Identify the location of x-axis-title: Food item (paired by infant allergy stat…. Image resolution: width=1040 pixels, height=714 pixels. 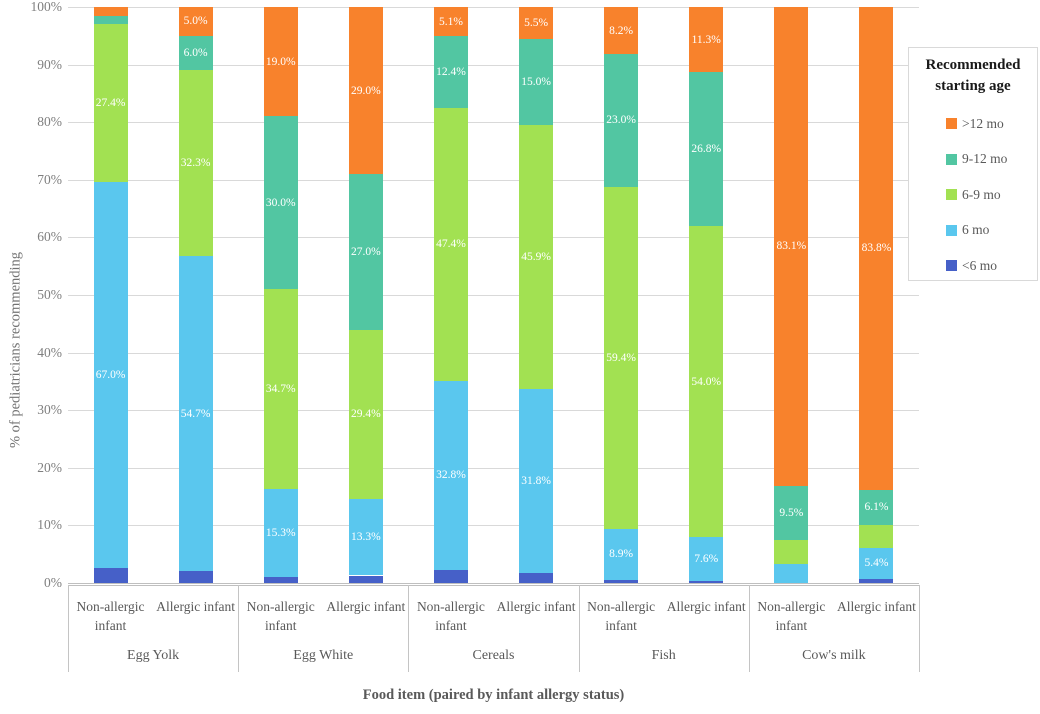
(493, 695).